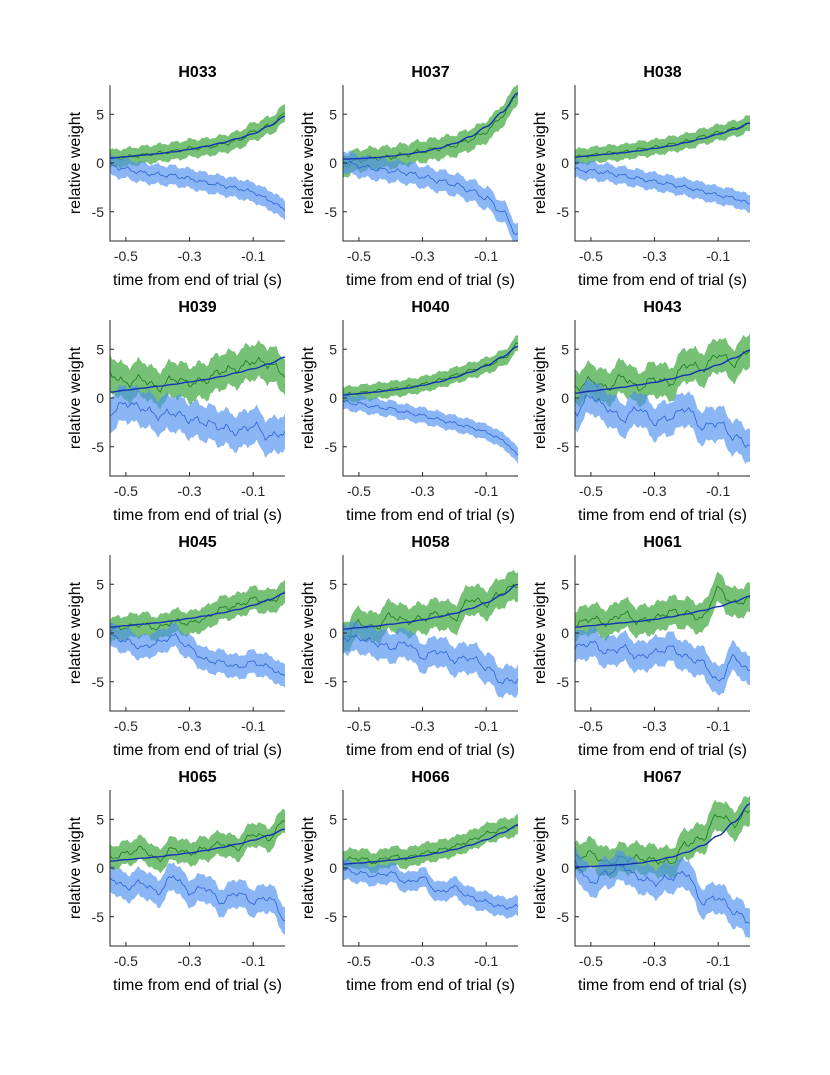 Image resolution: width=830 pixels, height=1075 pixels. What do you see at coordinates (662, 307) in the screenshot?
I see `subplot-title: H043` at bounding box center [662, 307].